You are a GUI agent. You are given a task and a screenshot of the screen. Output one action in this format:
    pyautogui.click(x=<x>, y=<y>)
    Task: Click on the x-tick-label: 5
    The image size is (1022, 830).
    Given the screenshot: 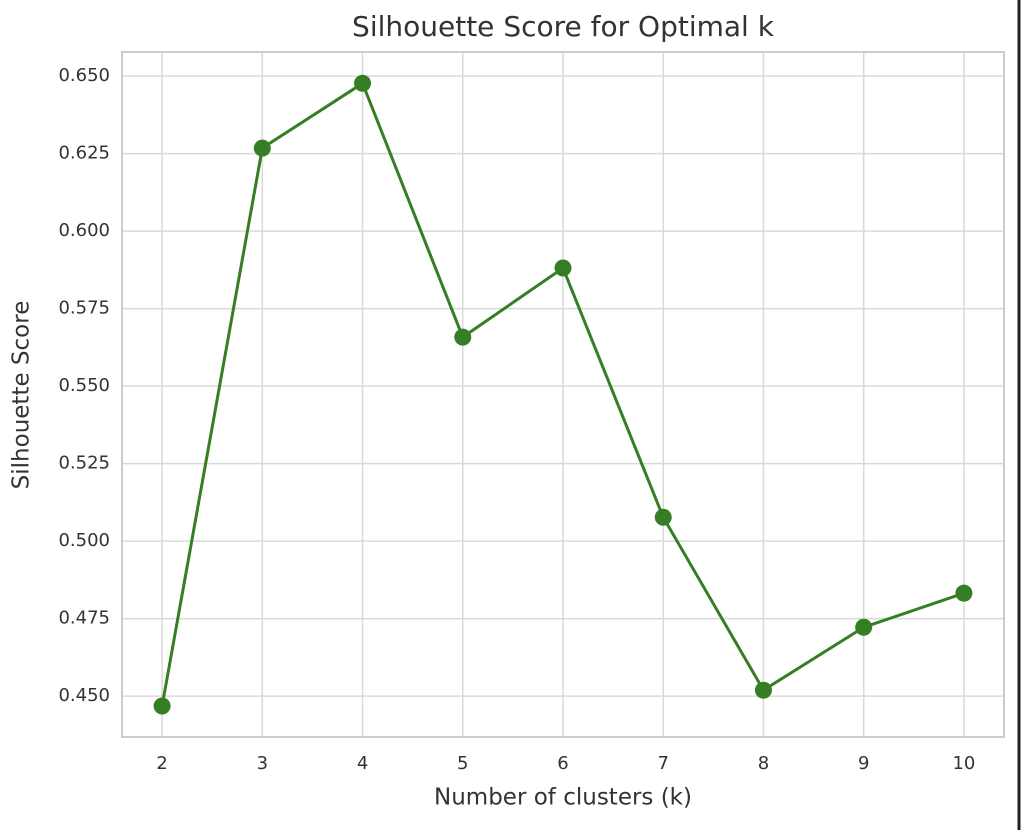 What is the action you would take?
    pyautogui.click(x=462, y=763)
    